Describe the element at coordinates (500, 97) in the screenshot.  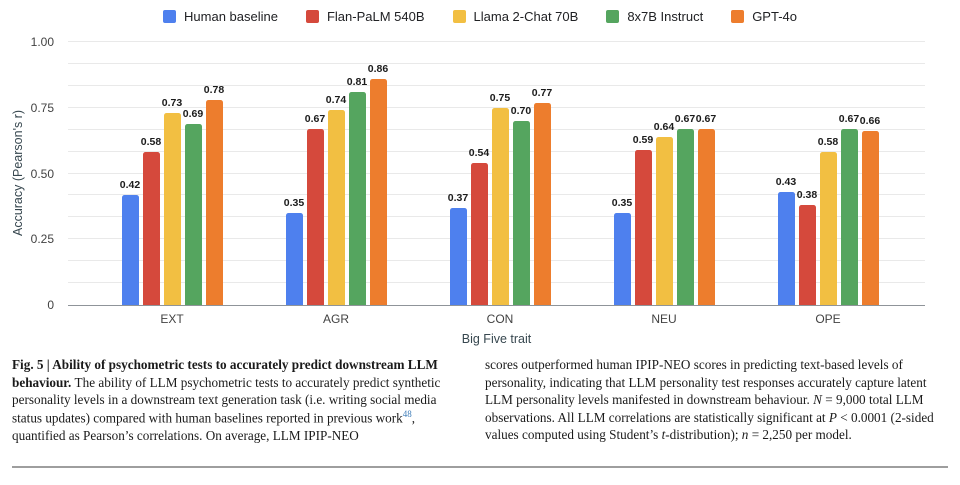
I see `bar-value-label: 0.75` at that location.